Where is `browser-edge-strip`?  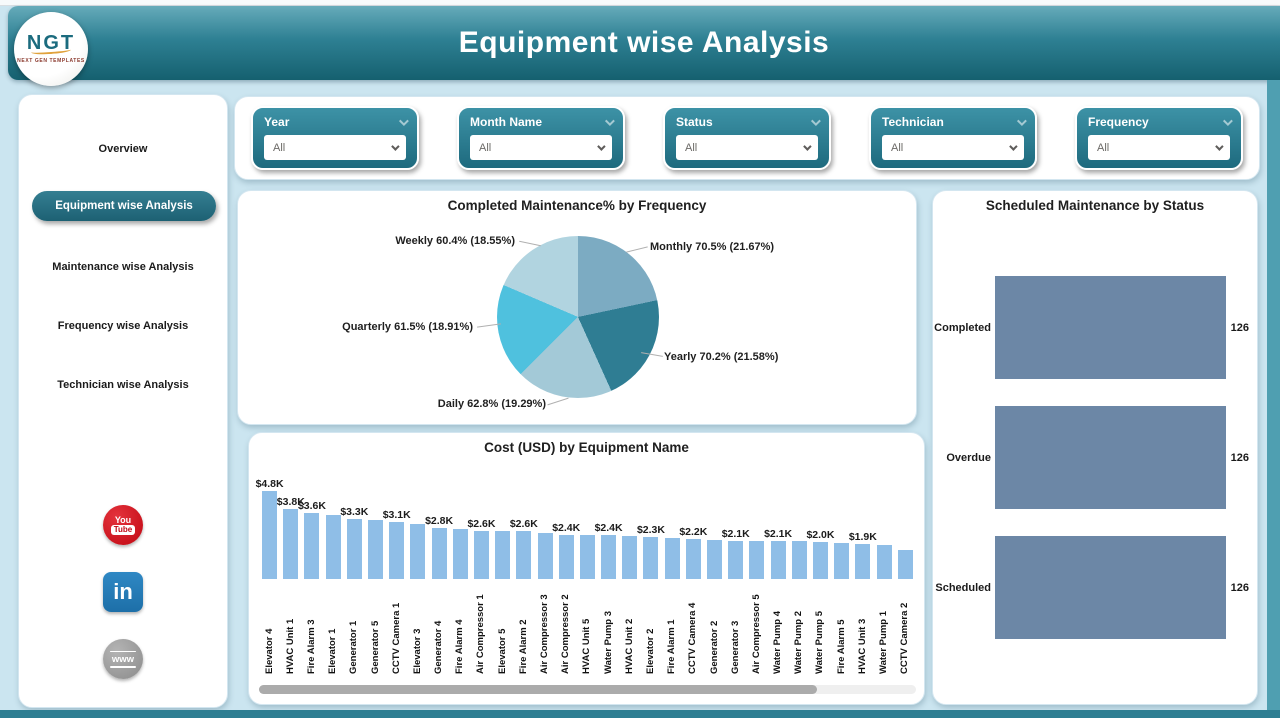 browser-edge-strip is located at coordinates (640, 3).